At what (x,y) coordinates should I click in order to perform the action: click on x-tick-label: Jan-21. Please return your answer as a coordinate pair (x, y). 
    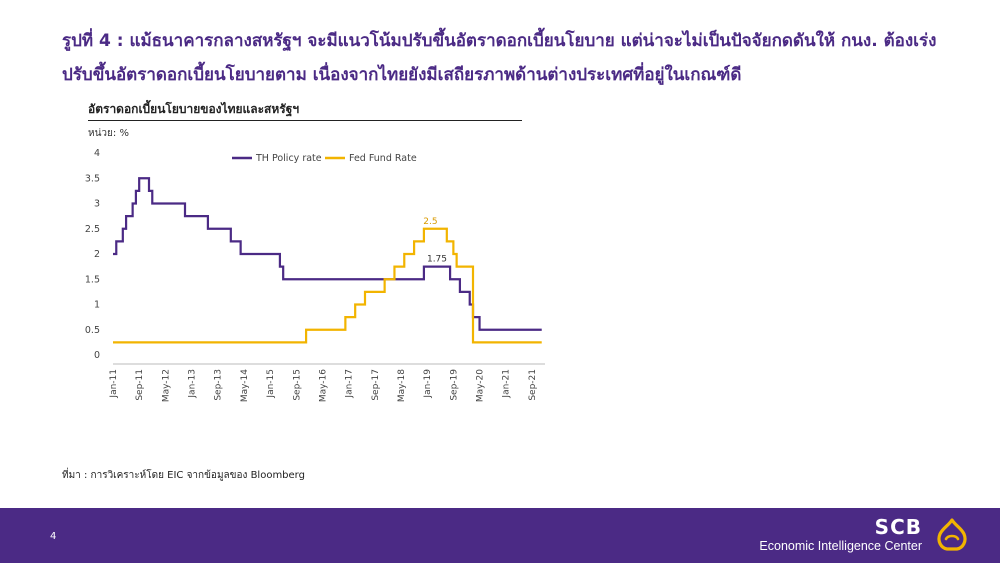
    Looking at the image, I should click on (507, 384).